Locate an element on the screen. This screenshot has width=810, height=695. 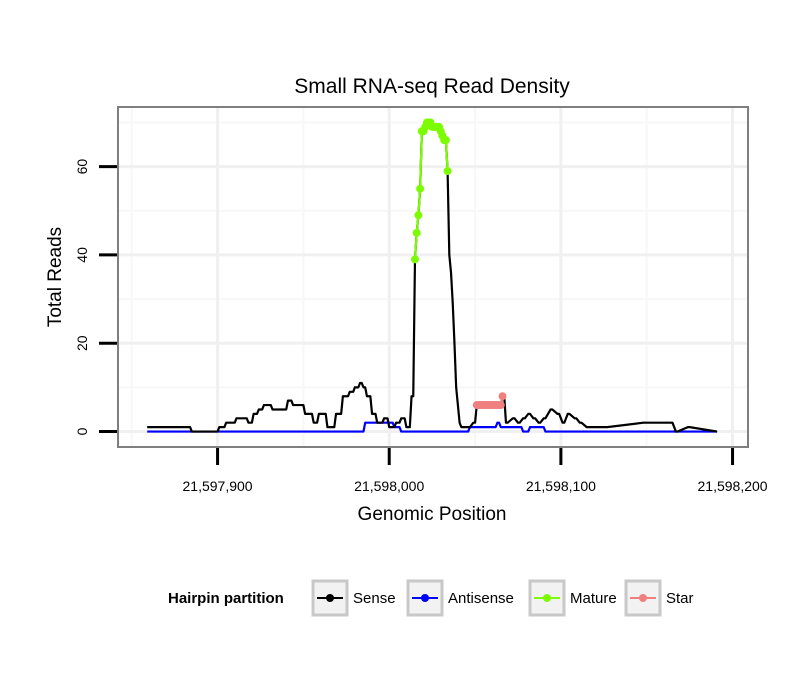
legend-title: Hairpin partition is located at coordinates (226, 598).